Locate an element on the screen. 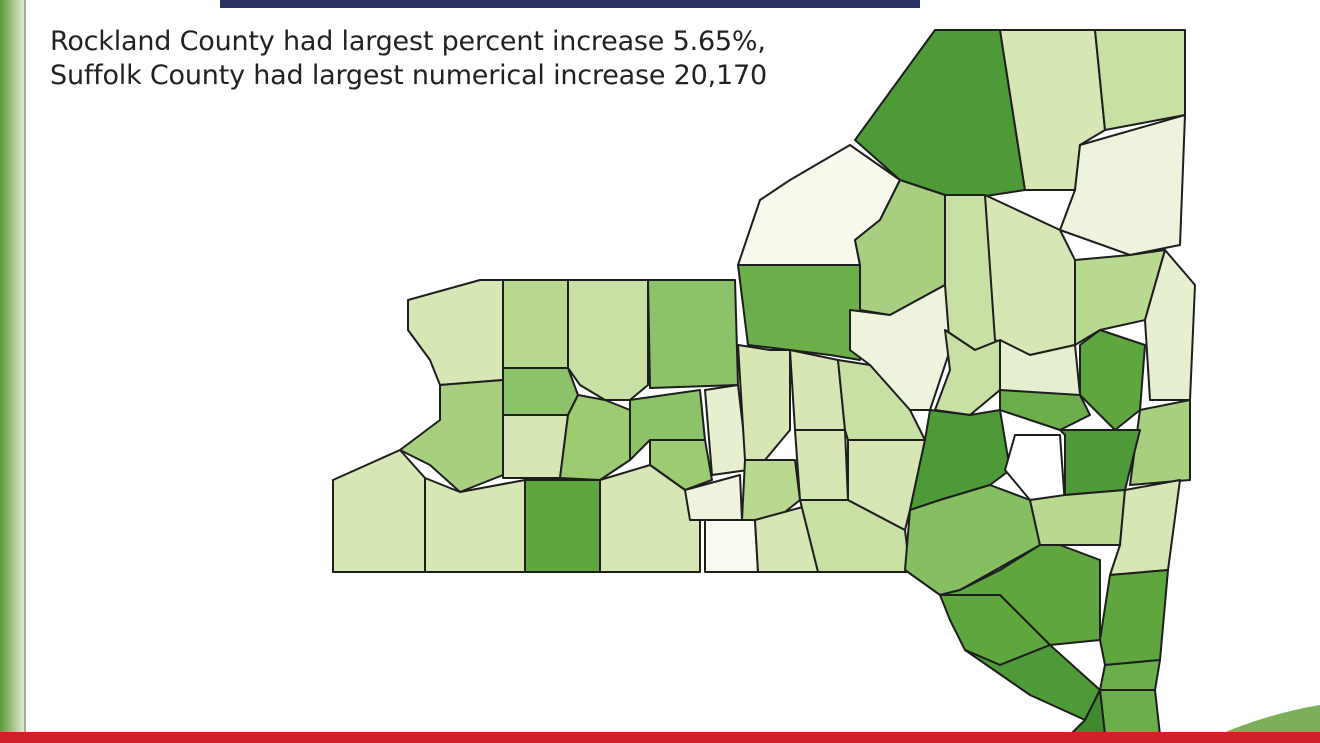 The height and width of the screenshot is (743, 1320). top-bar is located at coordinates (570, 4).